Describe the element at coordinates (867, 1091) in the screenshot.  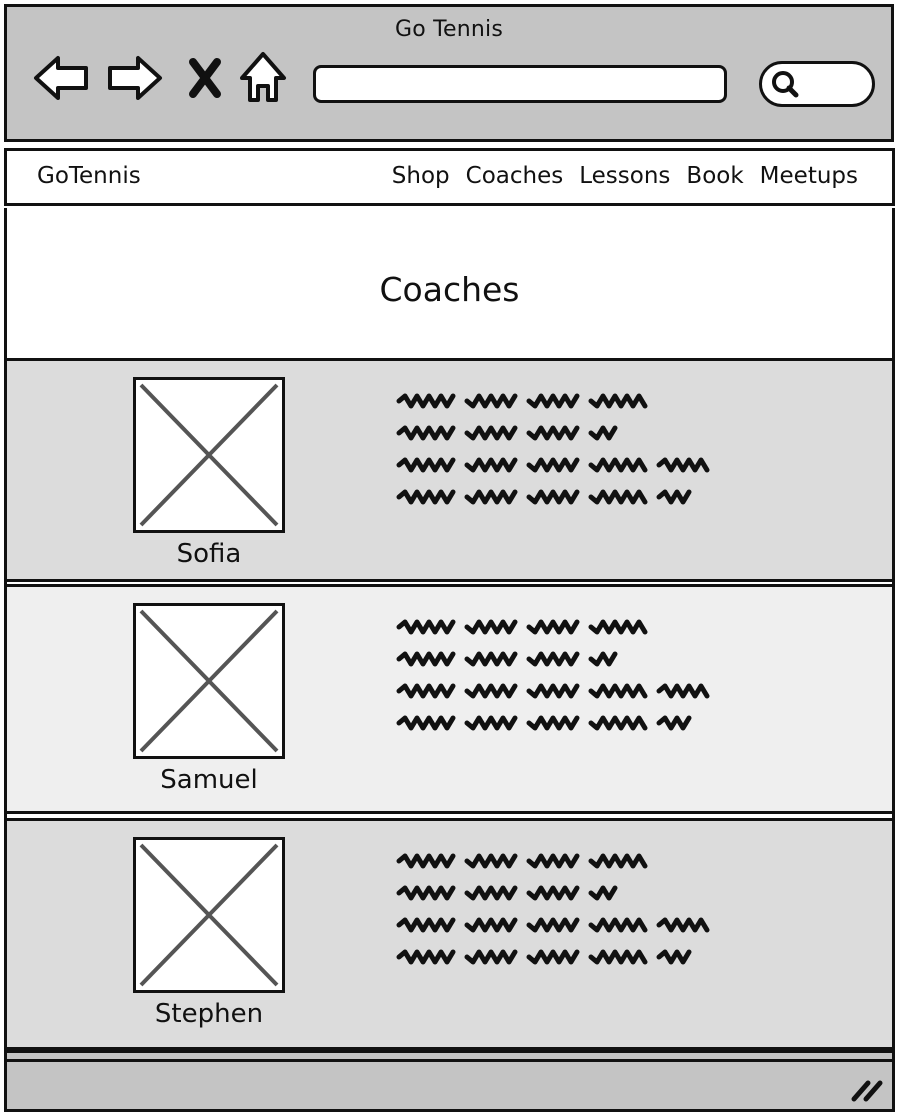
I see `resize-grip-icon` at that location.